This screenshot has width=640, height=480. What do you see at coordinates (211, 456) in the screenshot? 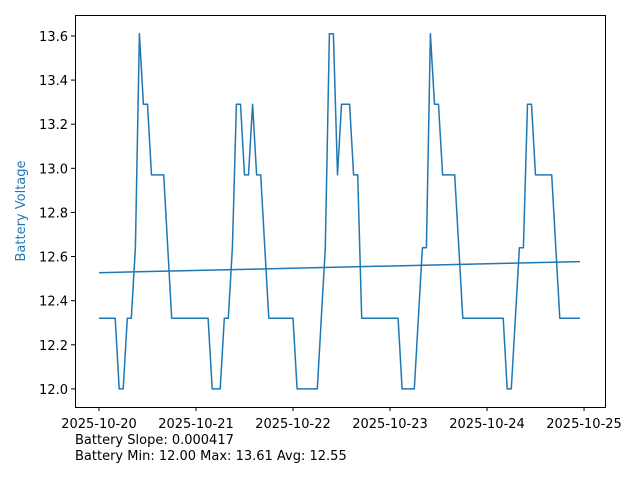
I see `battery-stats-text: Battery Min: 12.00 Max: 13.61 Avg: 12.55` at bounding box center [211, 456].